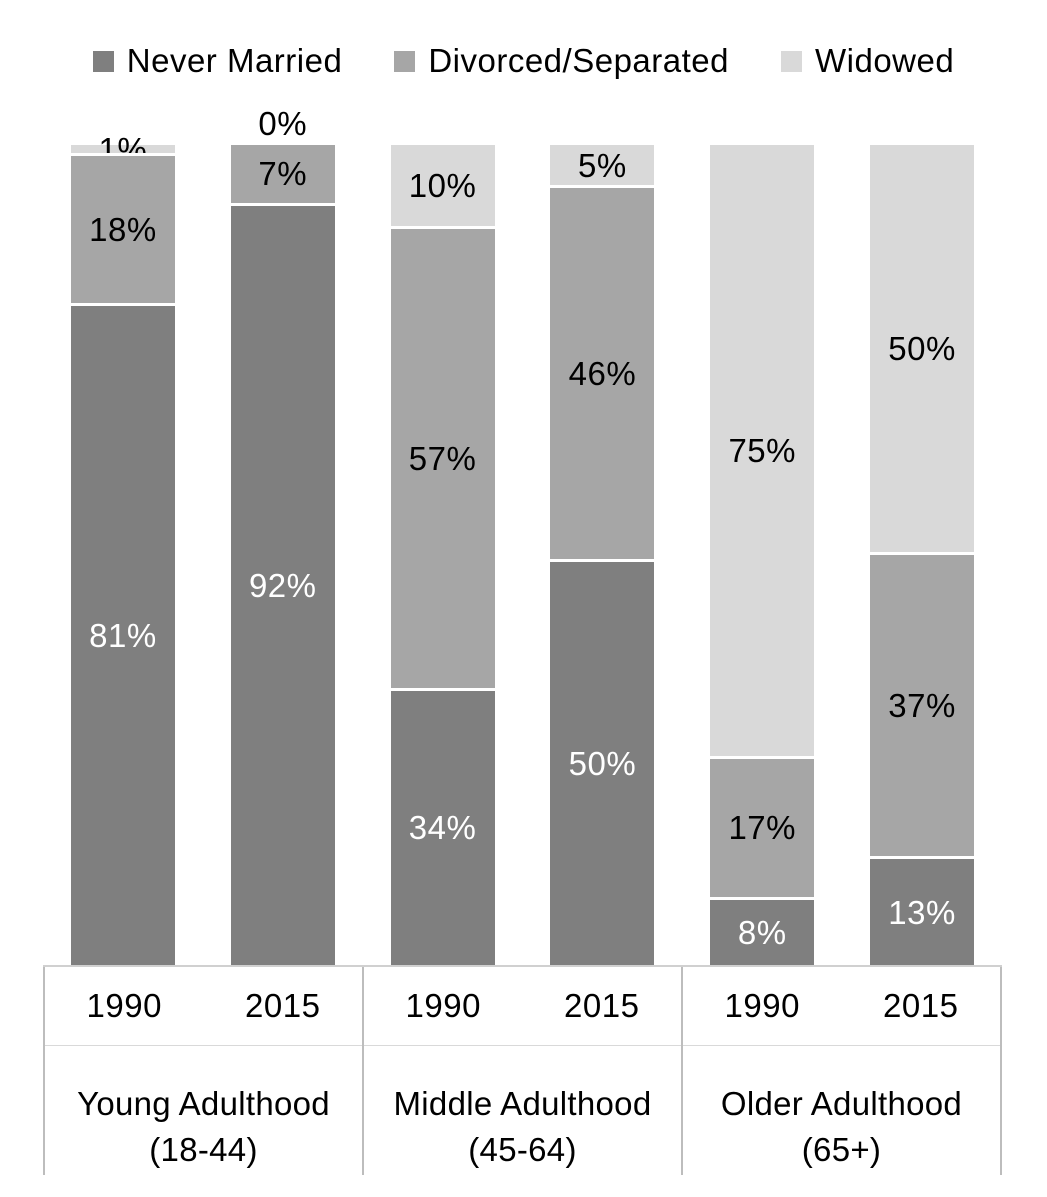 The width and height of the screenshot is (1047, 1197). I want to click on bar-slot-older-adulthood-1990: 75% 17% 8%, so click(762, 555).